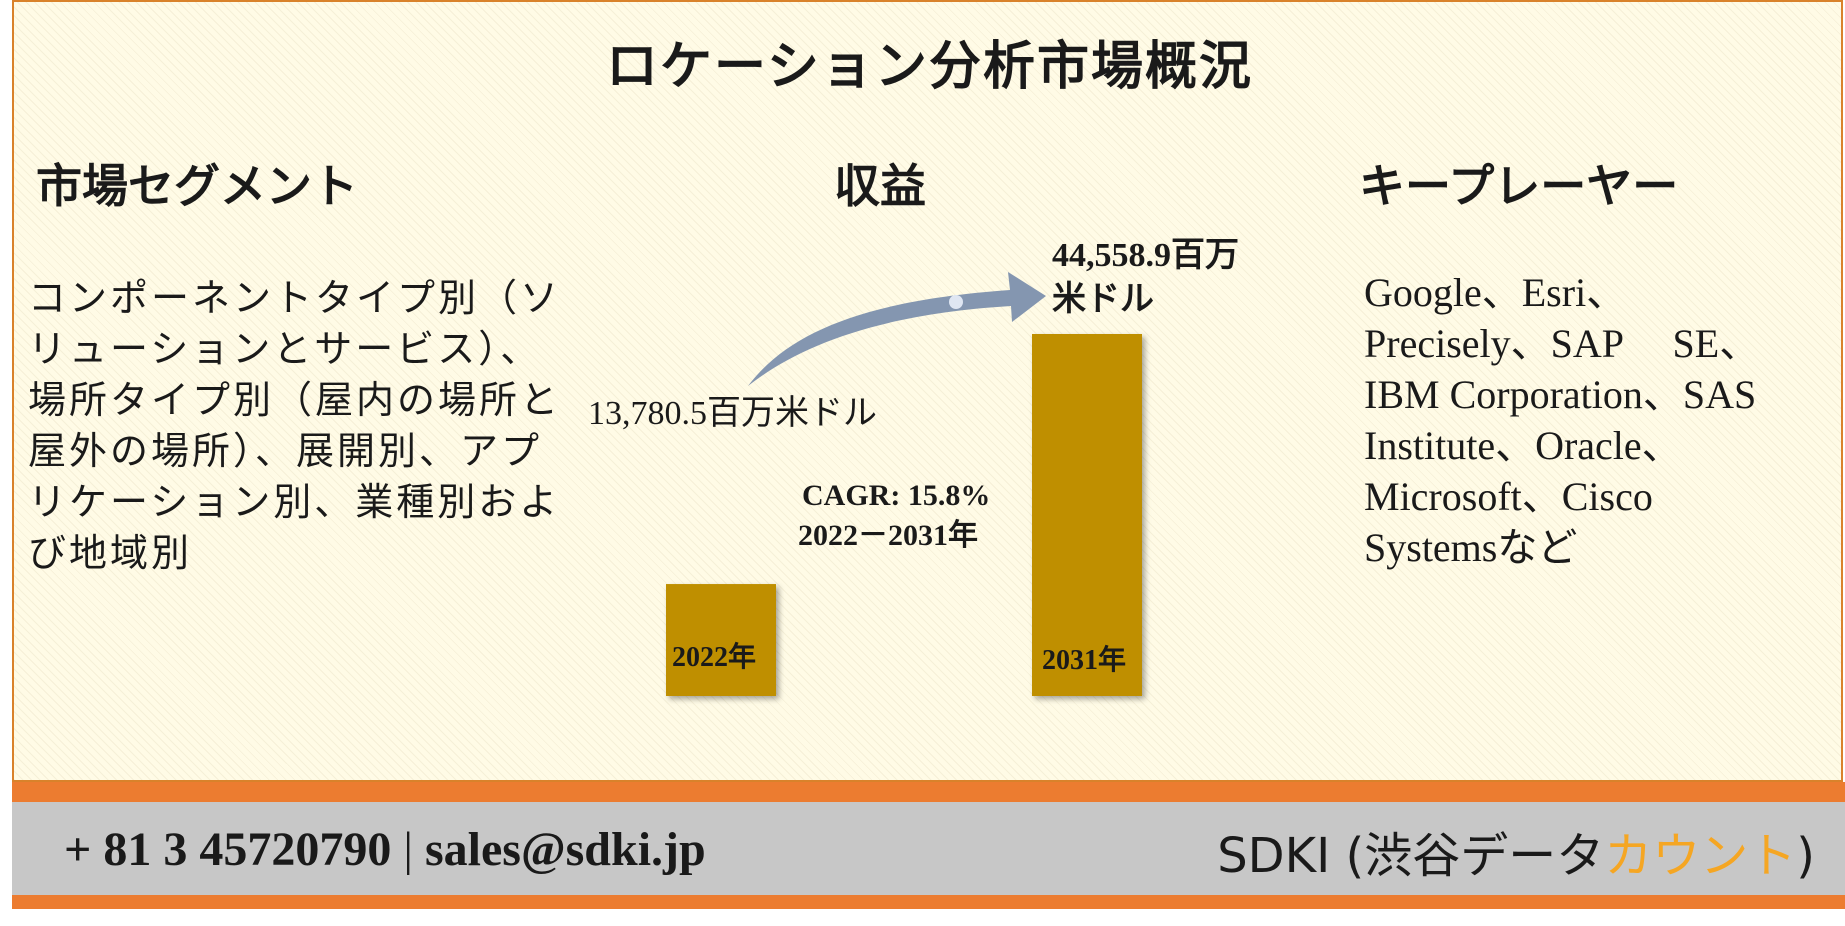 This screenshot has height=926, width=1845. What do you see at coordinates (1145, 255) in the screenshot?
I see `value-label-2031: 44,558.9百万` at bounding box center [1145, 255].